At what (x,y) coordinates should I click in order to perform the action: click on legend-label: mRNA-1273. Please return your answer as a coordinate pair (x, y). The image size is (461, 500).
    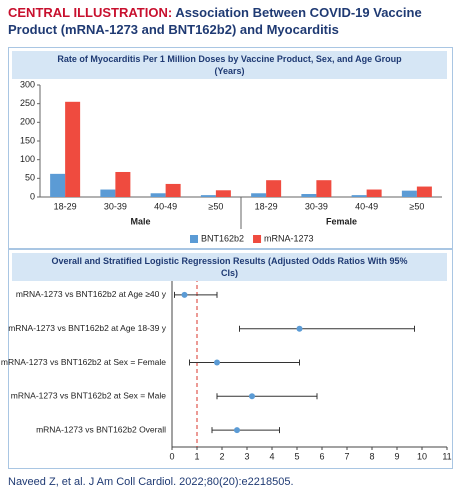
    Looking at the image, I should click on (289, 238).